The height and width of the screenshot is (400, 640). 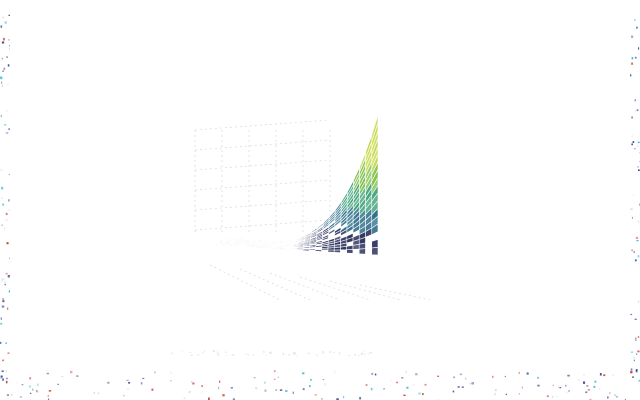 I want to click on right-border-speckle, so click(x=635, y=198).